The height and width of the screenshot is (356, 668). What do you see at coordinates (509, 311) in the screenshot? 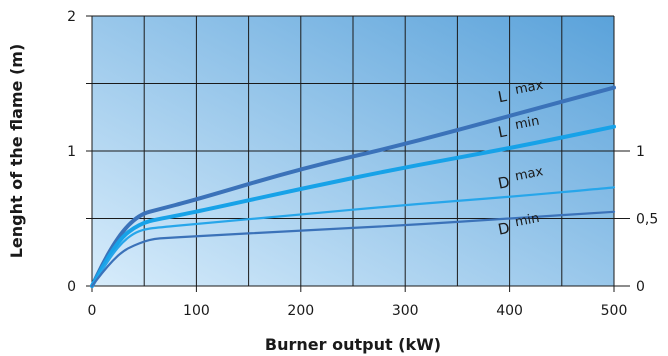
I see `x-tick-label: 400` at bounding box center [509, 311].